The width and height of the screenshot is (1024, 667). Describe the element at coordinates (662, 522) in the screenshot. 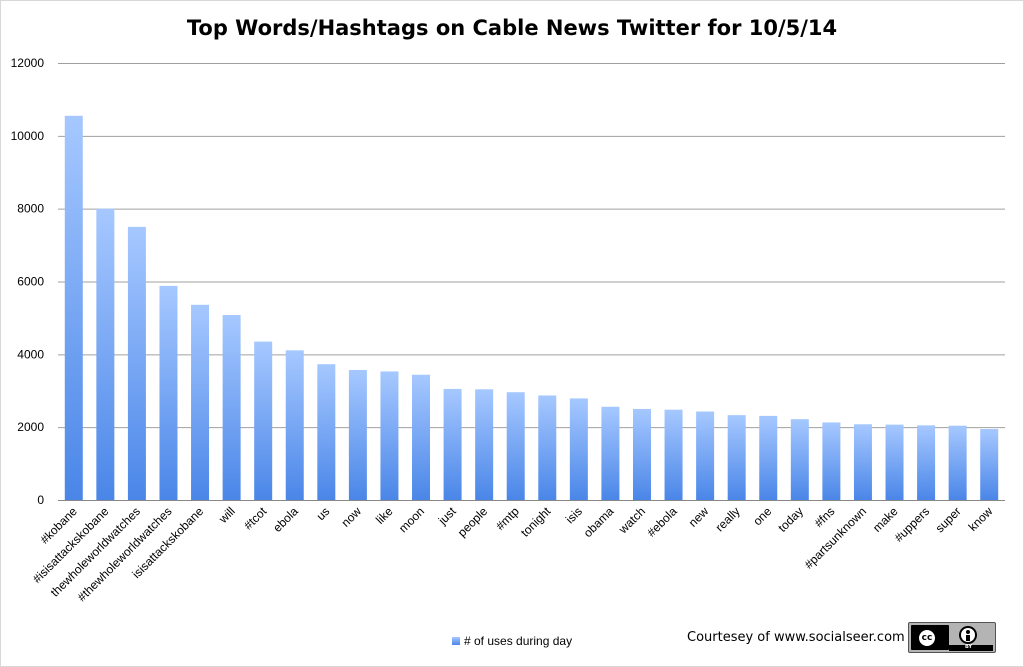

I see `x-category-label: #ebola` at that location.